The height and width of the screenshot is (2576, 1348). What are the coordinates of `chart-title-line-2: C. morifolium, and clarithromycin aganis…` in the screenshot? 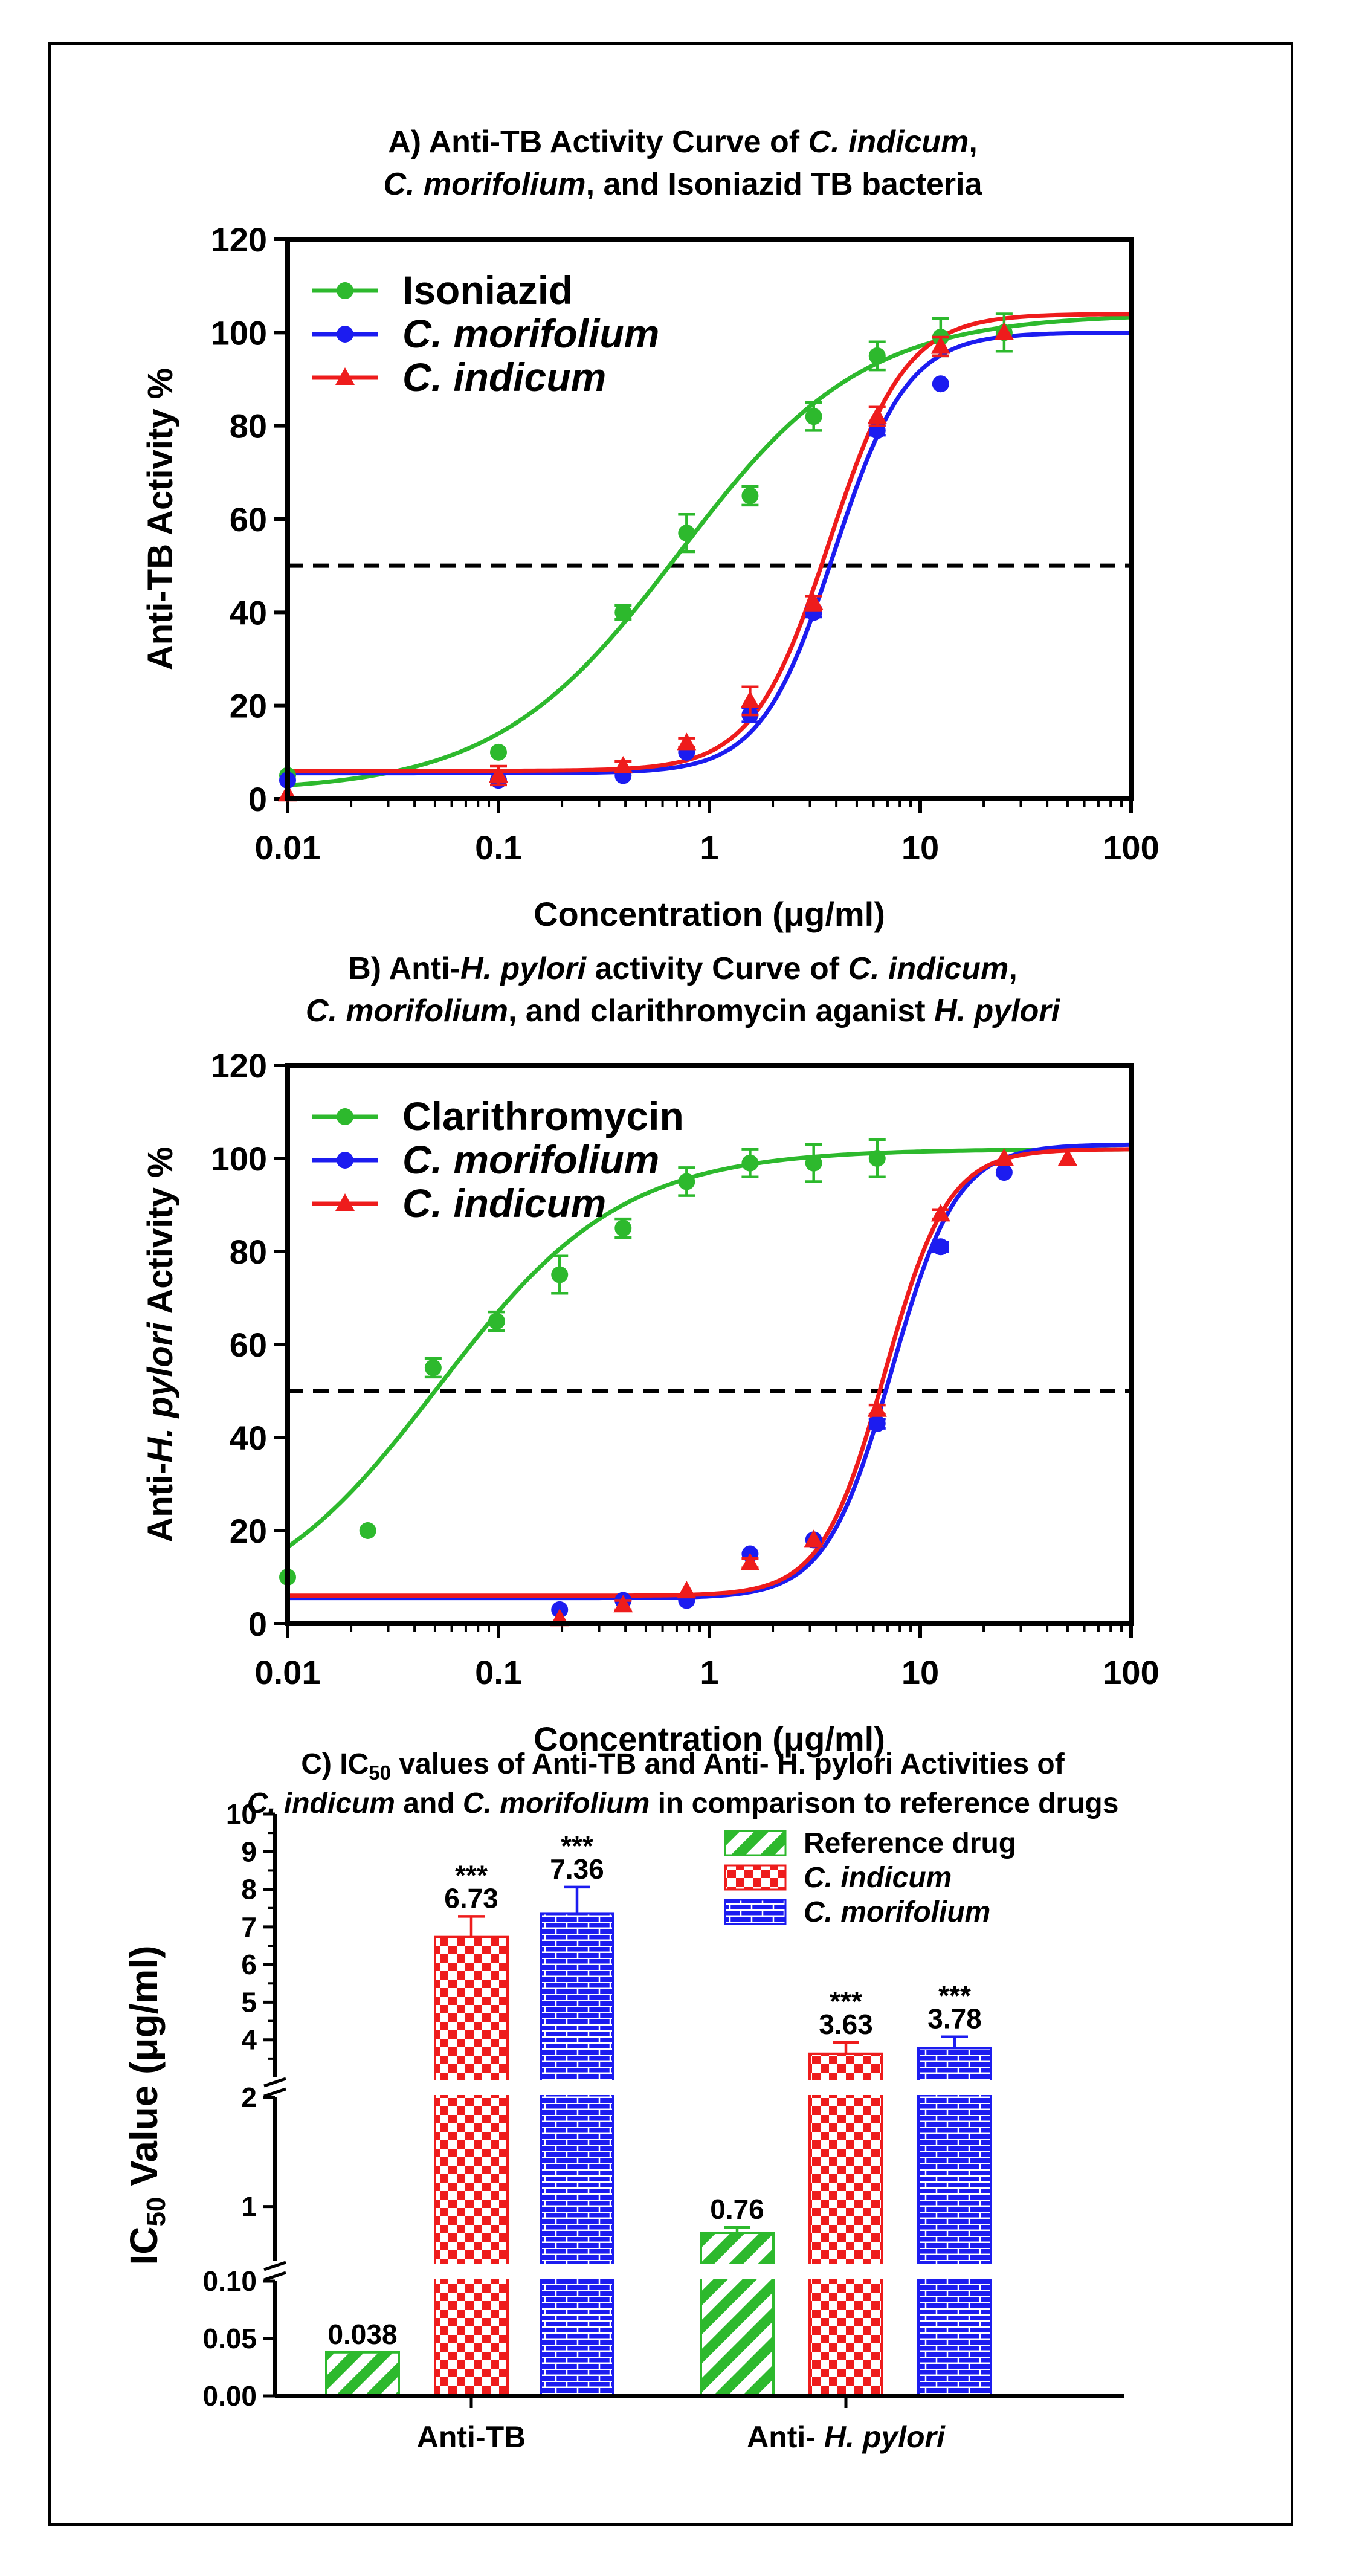 It's located at (683, 1011).